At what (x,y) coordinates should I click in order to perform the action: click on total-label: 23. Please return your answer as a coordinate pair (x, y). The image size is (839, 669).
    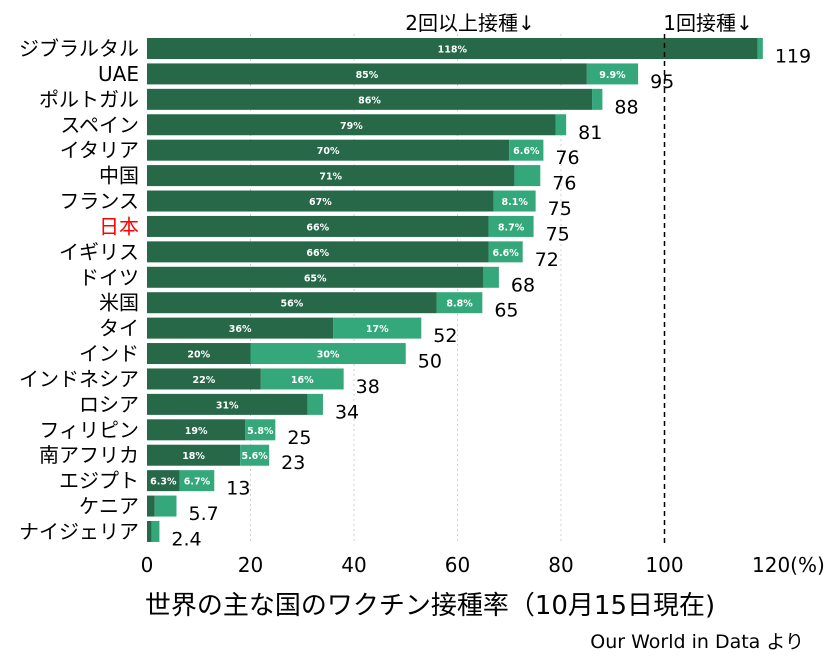
    Looking at the image, I should click on (293, 463).